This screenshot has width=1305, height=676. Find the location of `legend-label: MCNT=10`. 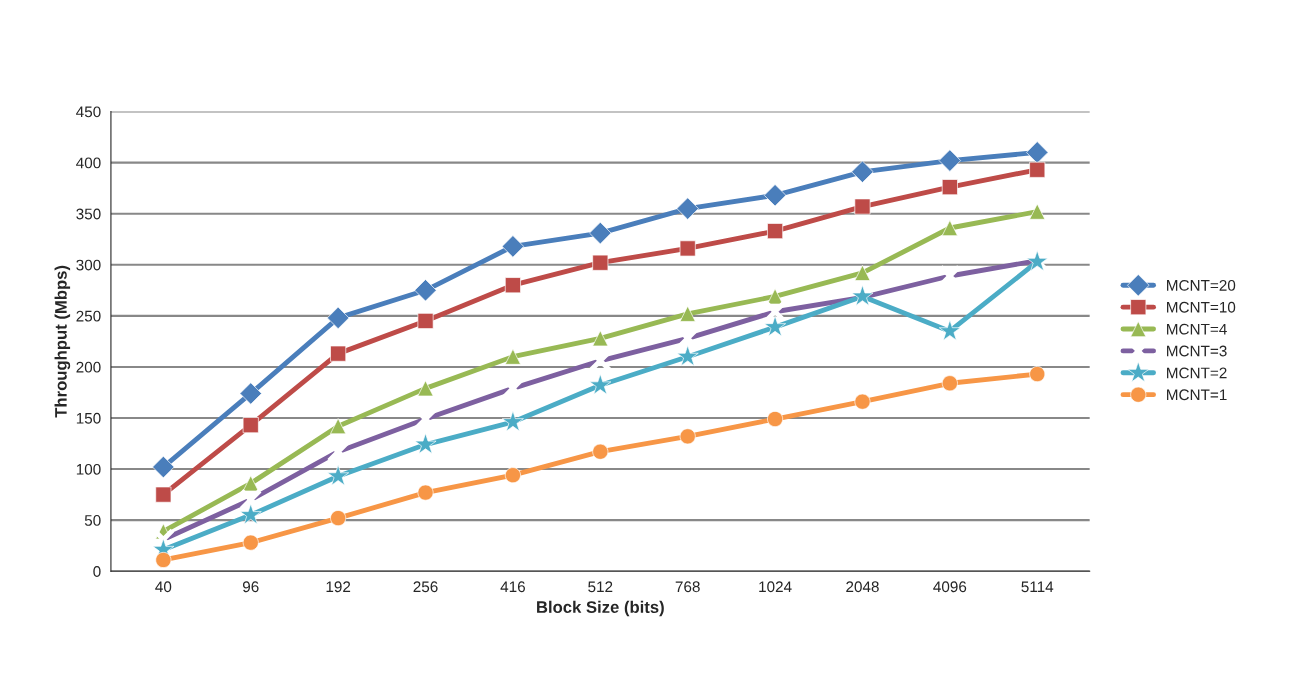

legend-label: MCNT=10 is located at coordinates (1201, 307).